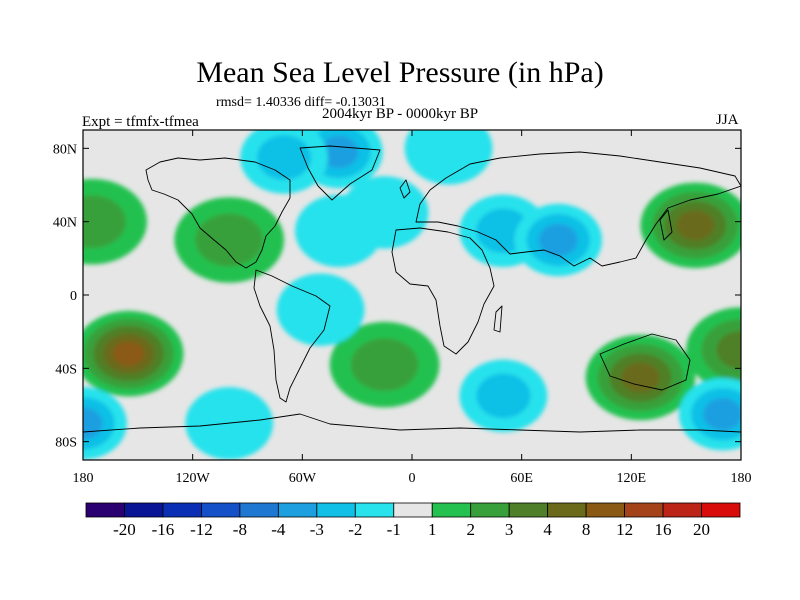  Describe the element at coordinates (201, 529) in the screenshot. I see `colorbar-label: -12` at that location.